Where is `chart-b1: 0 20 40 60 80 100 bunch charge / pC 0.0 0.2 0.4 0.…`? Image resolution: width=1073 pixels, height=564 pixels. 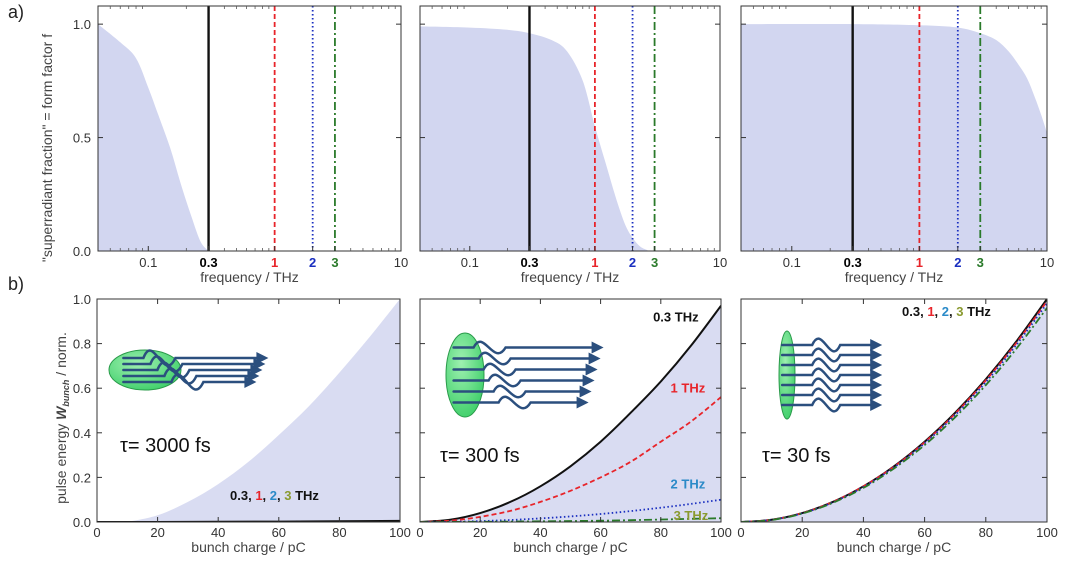 chart-b1: 0 20 40 60 80 100 bunch charge / pC 0.0 0.2 0.4 0.… is located at coordinates (242, 423).